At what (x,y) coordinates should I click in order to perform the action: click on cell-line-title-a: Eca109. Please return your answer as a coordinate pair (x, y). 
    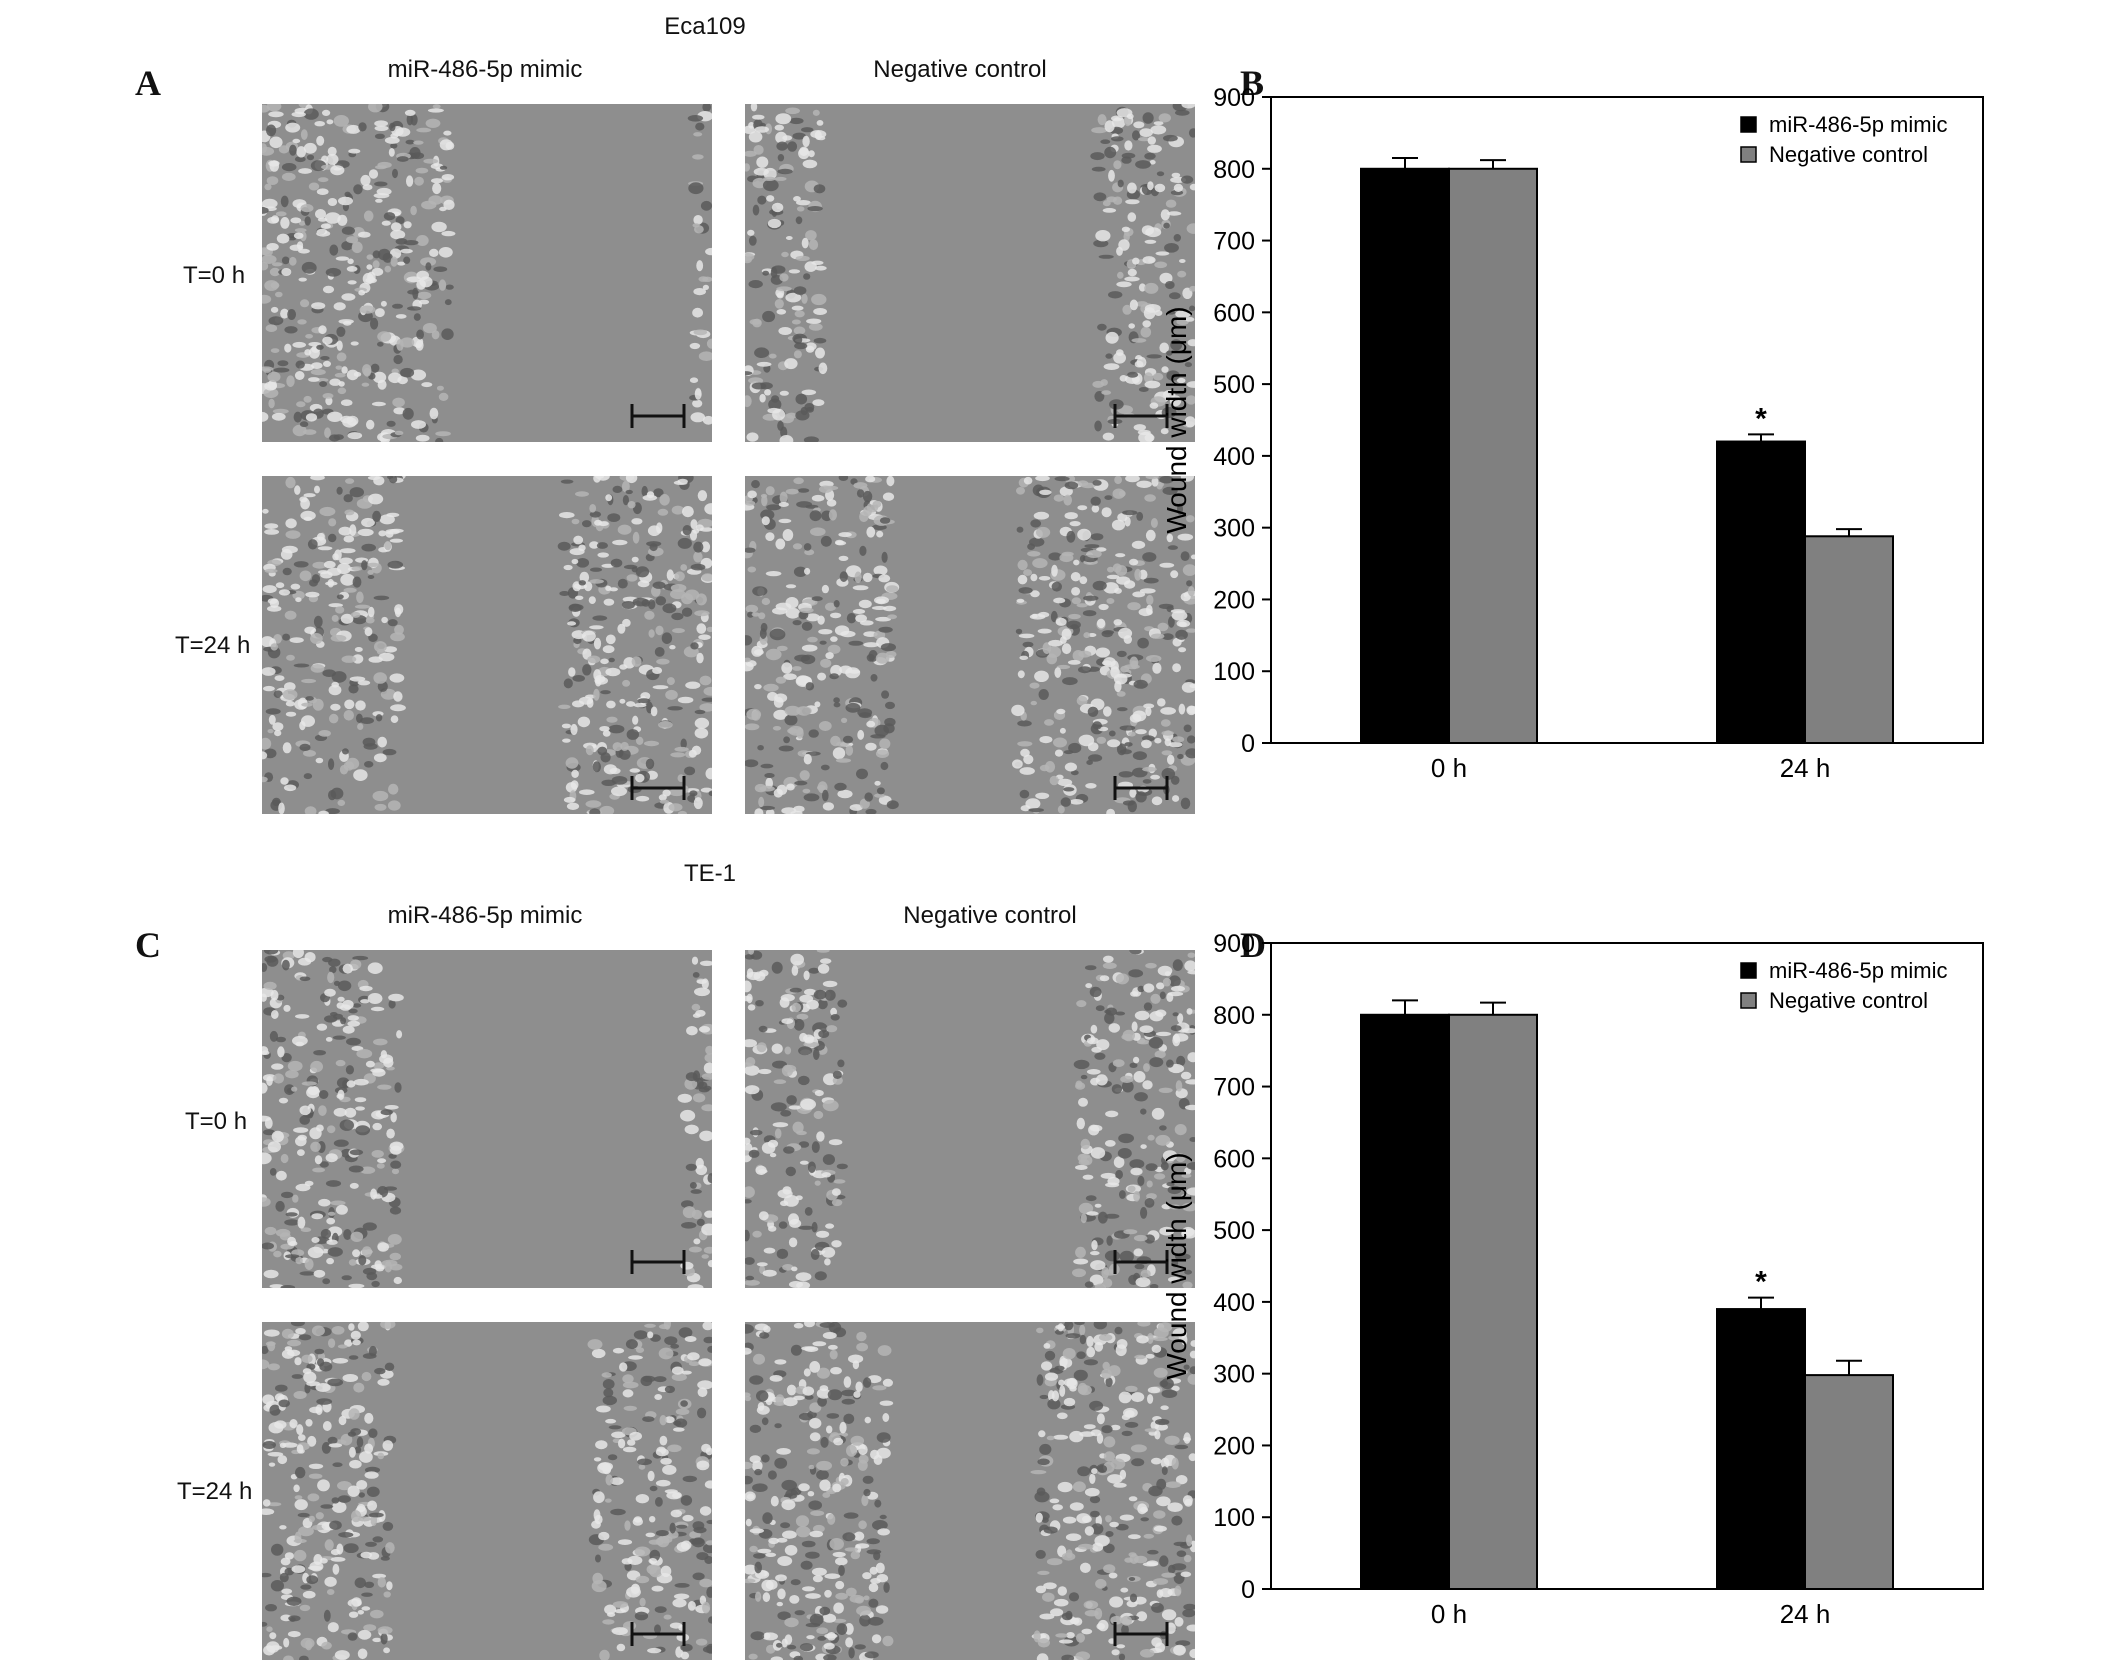
    Looking at the image, I should click on (705, 27).